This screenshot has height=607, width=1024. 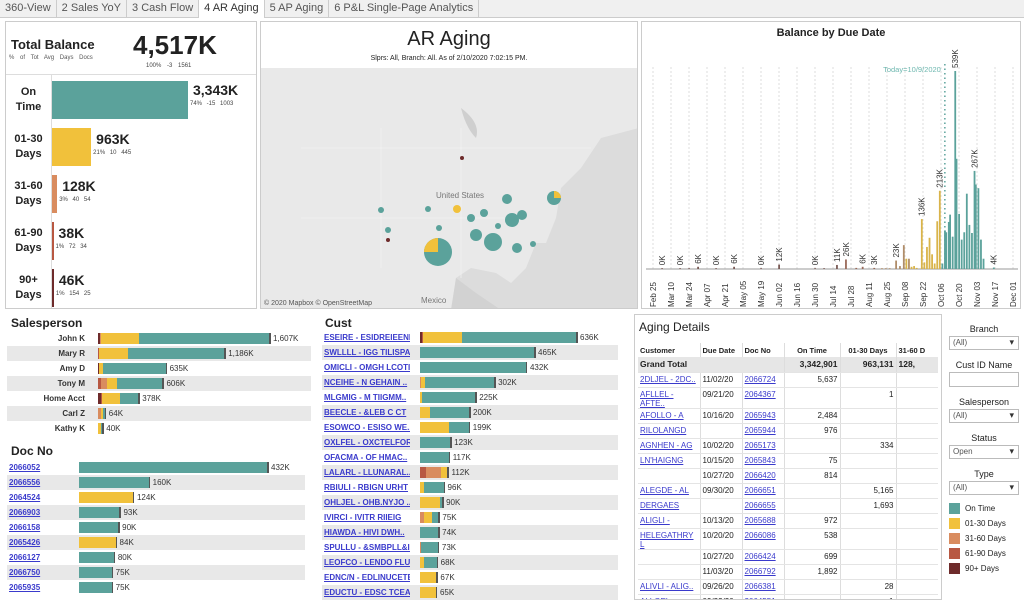 I want to click on docno-name: 2066052, so click(x=25, y=467).